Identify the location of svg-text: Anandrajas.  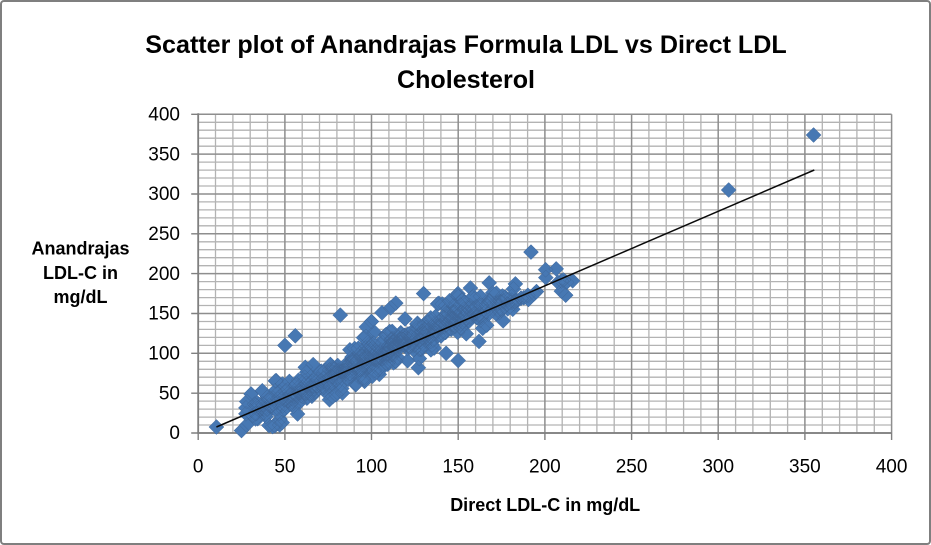
(80, 249).